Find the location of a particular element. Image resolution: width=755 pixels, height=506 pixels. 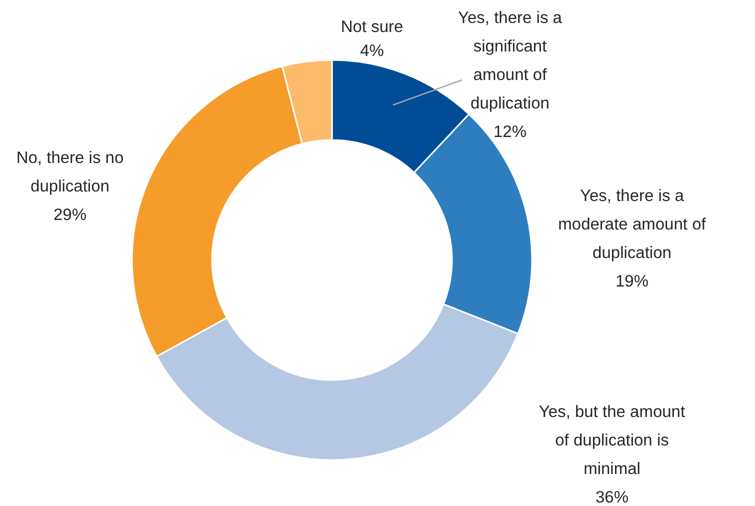

data-label: 36% is located at coordinates (612, 497).